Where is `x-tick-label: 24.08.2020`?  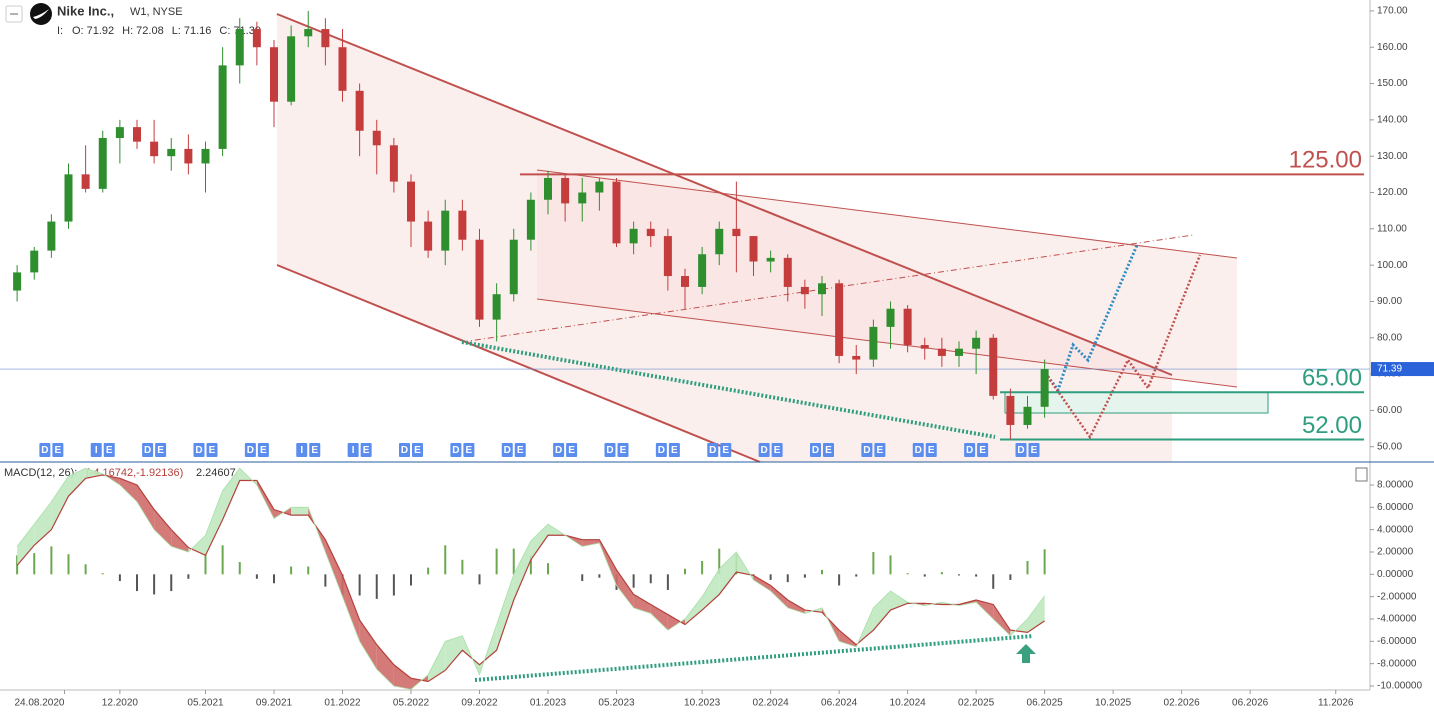
x-tick-label: 24.08.2020 is located at coordinates (39, 703).